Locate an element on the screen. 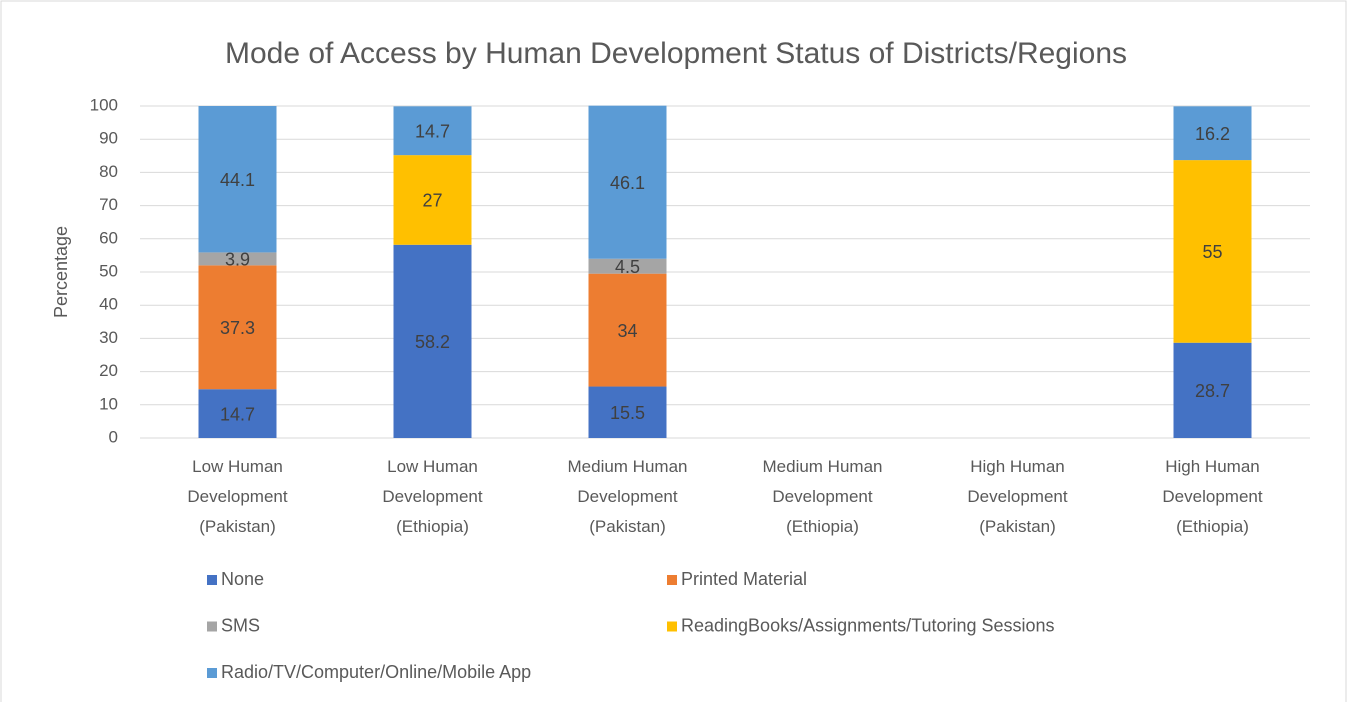  data-label: 55 is located at coordinates (1212, 252).